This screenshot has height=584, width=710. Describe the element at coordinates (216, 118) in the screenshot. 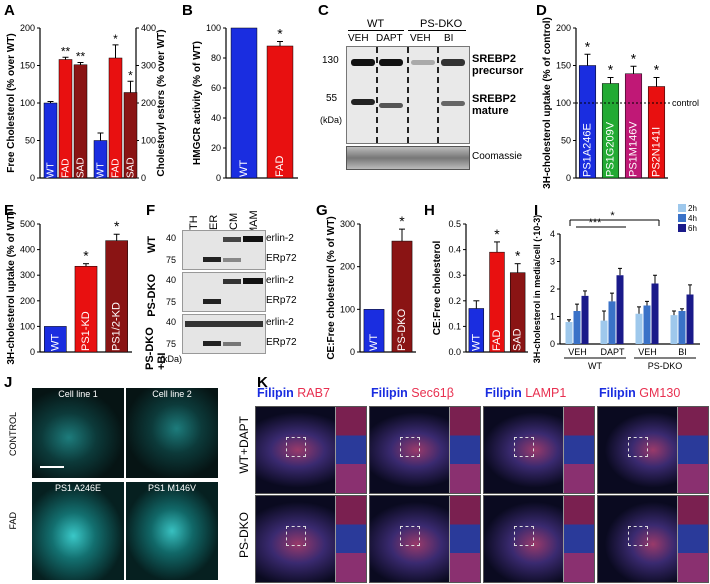

I see `y-tick-label: 40` at that location.